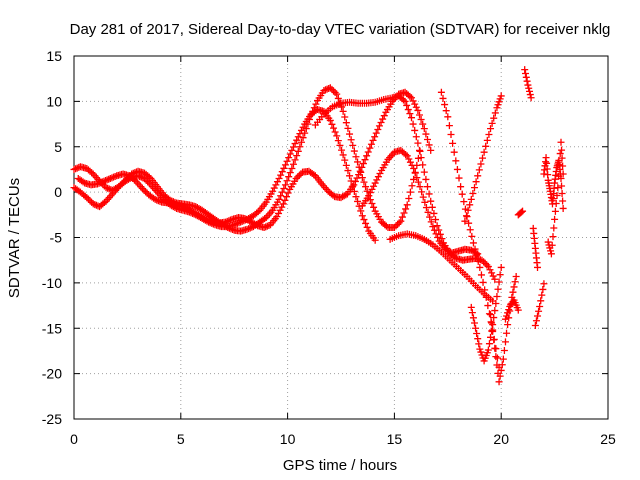 Image resolution: width=640 pixels, height=480 pixels. I want to click on x-tick-label: 25, so click(608, 439).